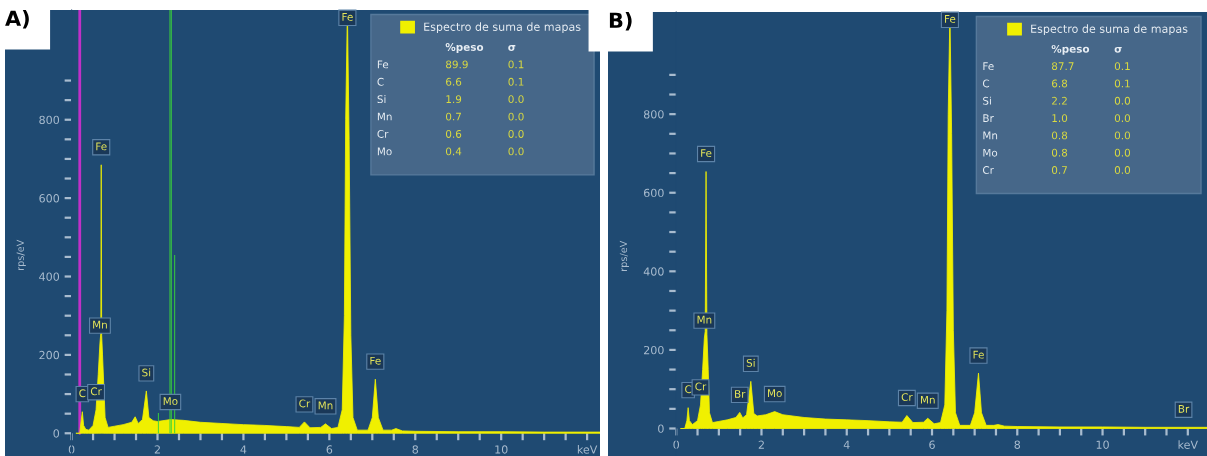 The image size is (1207, 456). Describe the element at coordinates (453, 151) in the screenshot. I see `annotation: 0.4` at that location.